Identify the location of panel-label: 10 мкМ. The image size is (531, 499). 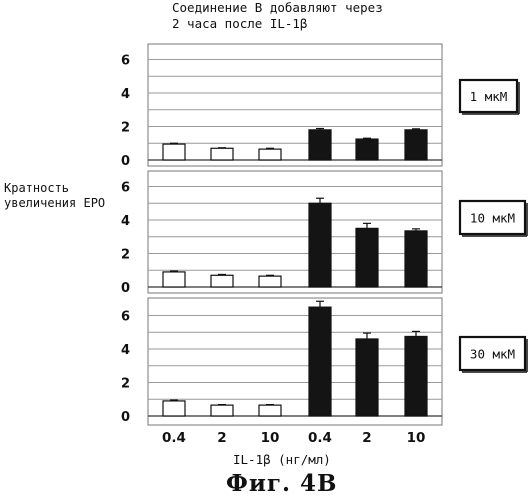
(492, 218).